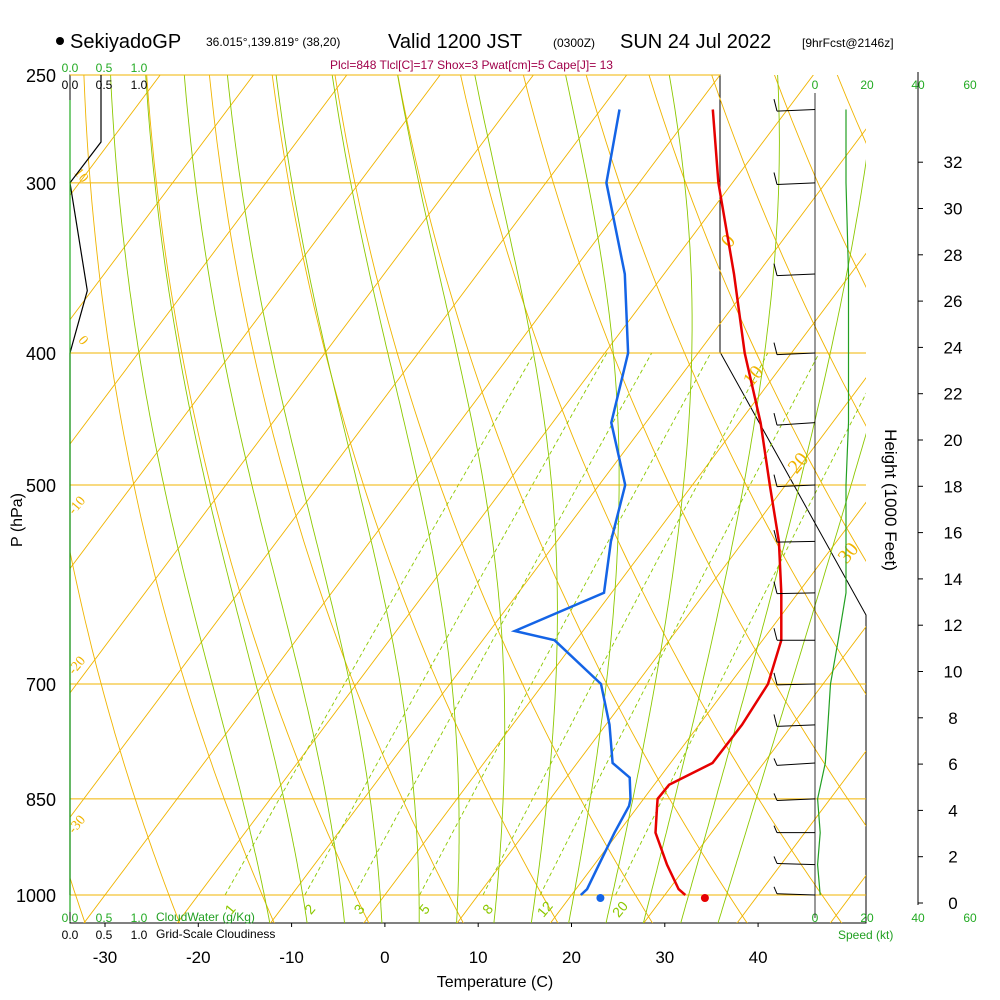  What do you see at coordinates (833, 502) in the screenshot?
I see `wind-speed-line` at bounding box center [833, 502].